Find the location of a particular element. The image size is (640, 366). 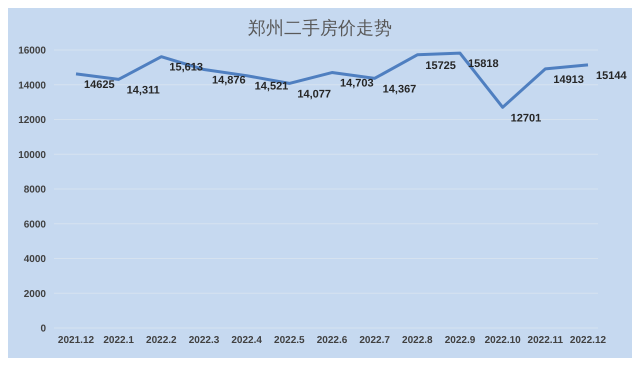

line-series is located at coordinates (332, 80).